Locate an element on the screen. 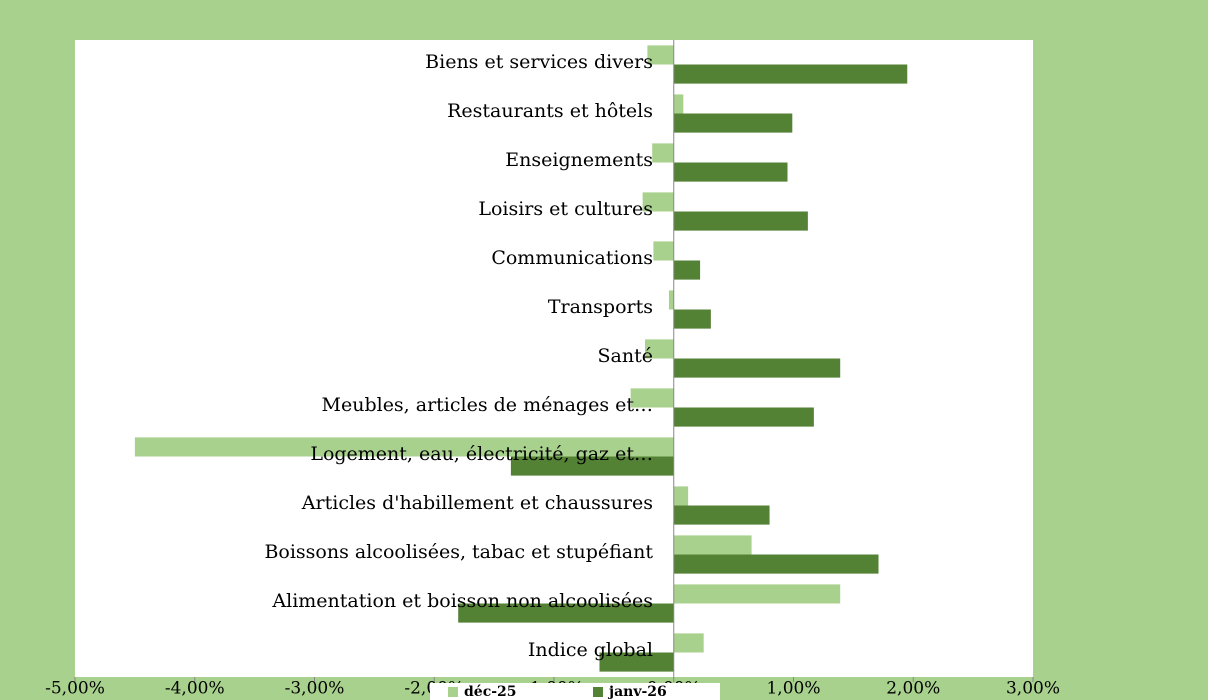 The width and height of the screenshot is (1208, 700). category-label: Transports is located at coordinates (600, 307).